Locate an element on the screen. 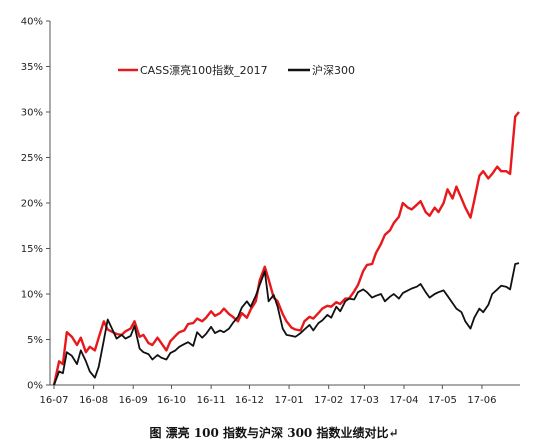 Image resolution: width=548 pixels, height=446 pixels. y-tick-label: 40% is located at coordinates (32, 22).